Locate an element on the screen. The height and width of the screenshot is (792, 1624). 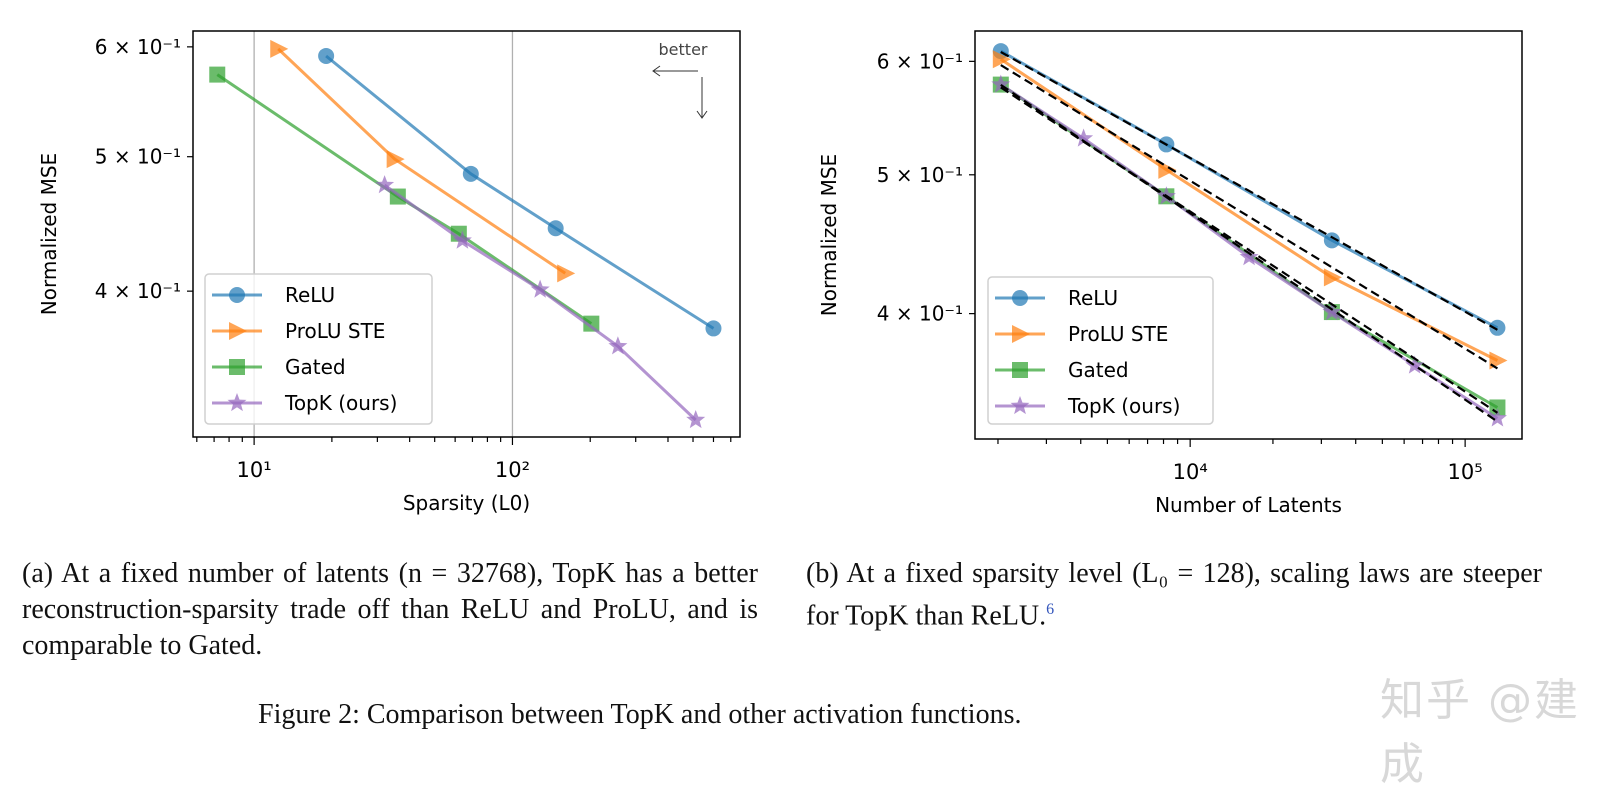
x-axis-label: Sparsity (L0) is located at coordinates (466, 503).